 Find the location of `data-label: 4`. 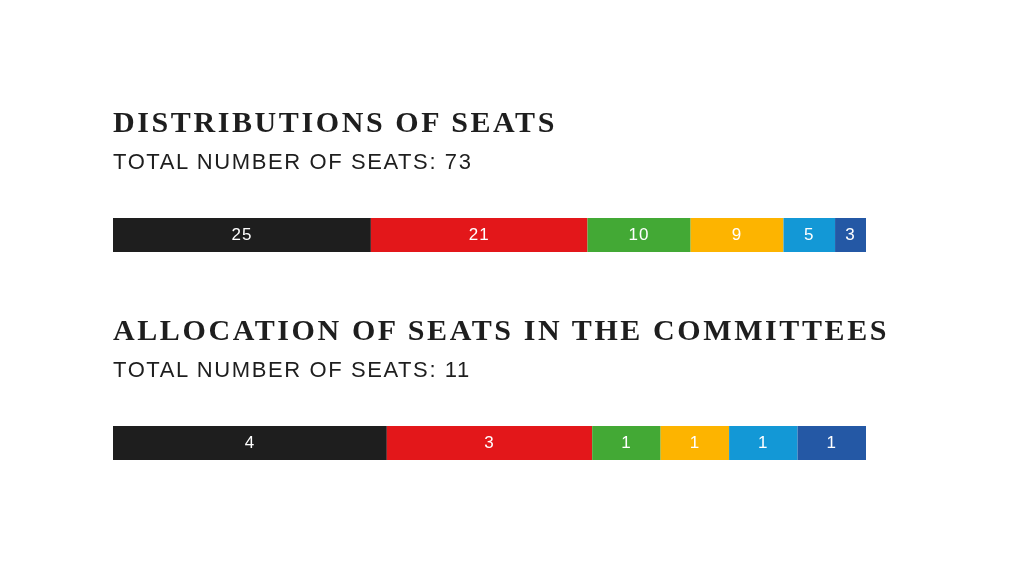

data-label: 4 is located at coordinates (250, 442).